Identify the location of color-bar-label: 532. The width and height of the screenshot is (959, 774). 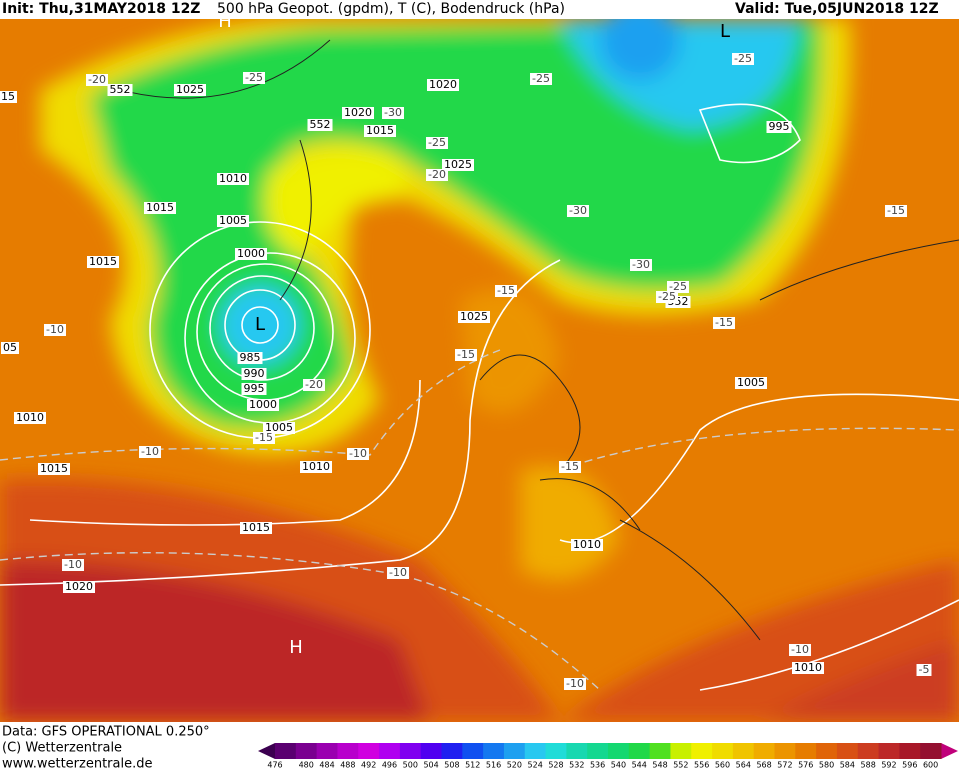
(576, 765).